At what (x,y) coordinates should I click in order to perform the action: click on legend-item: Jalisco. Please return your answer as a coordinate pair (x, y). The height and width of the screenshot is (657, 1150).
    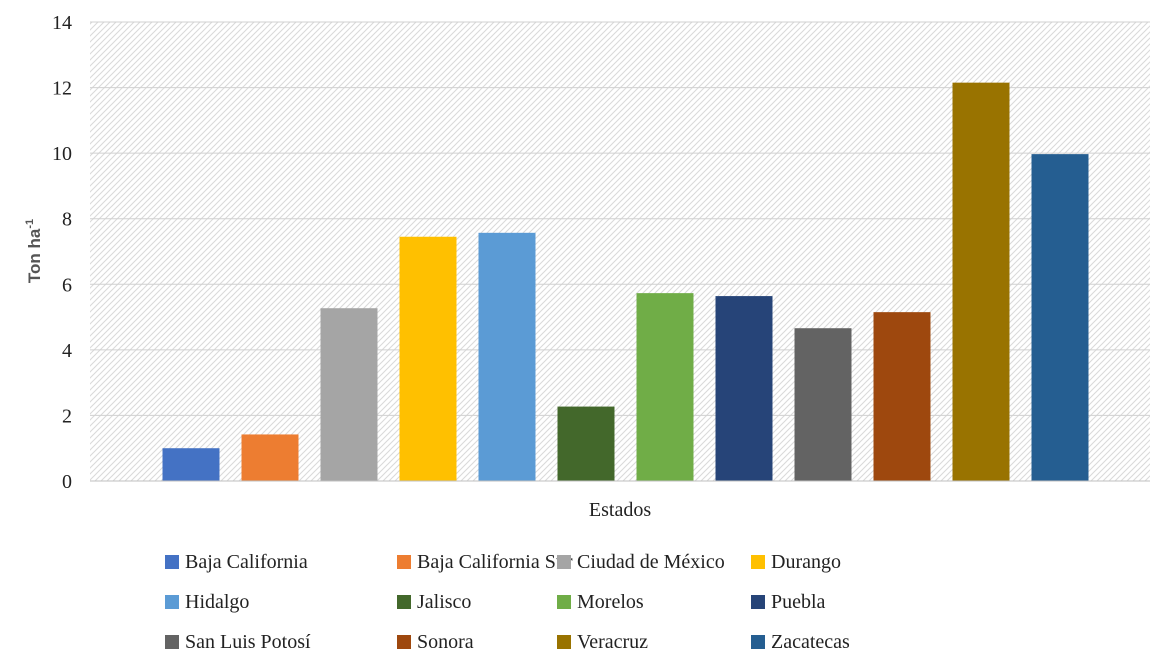
    Looking at the image, I should click on (477, 602).